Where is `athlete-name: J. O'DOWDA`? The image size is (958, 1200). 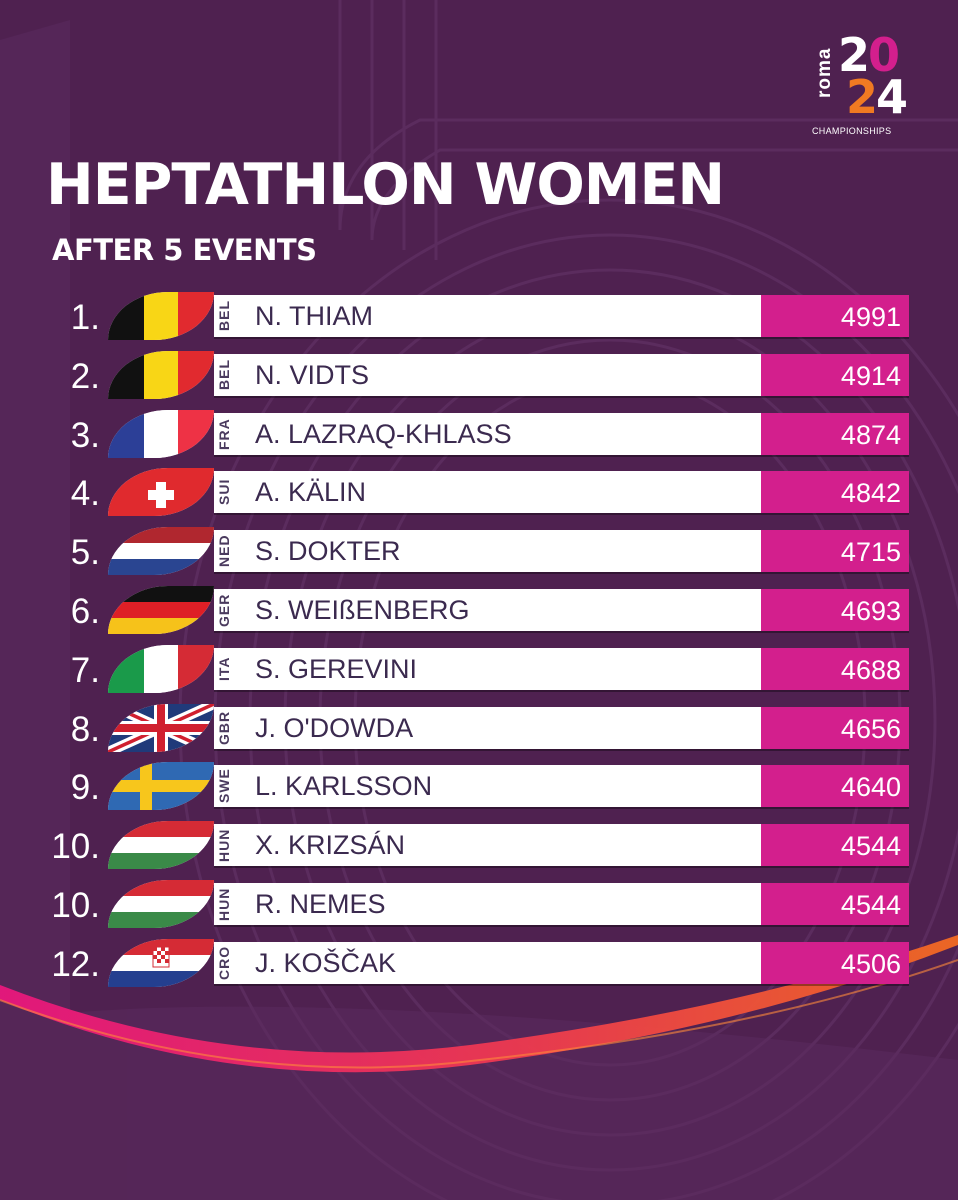 athlete-name: J. O'DOWDA is located at coordinates (334, 727).